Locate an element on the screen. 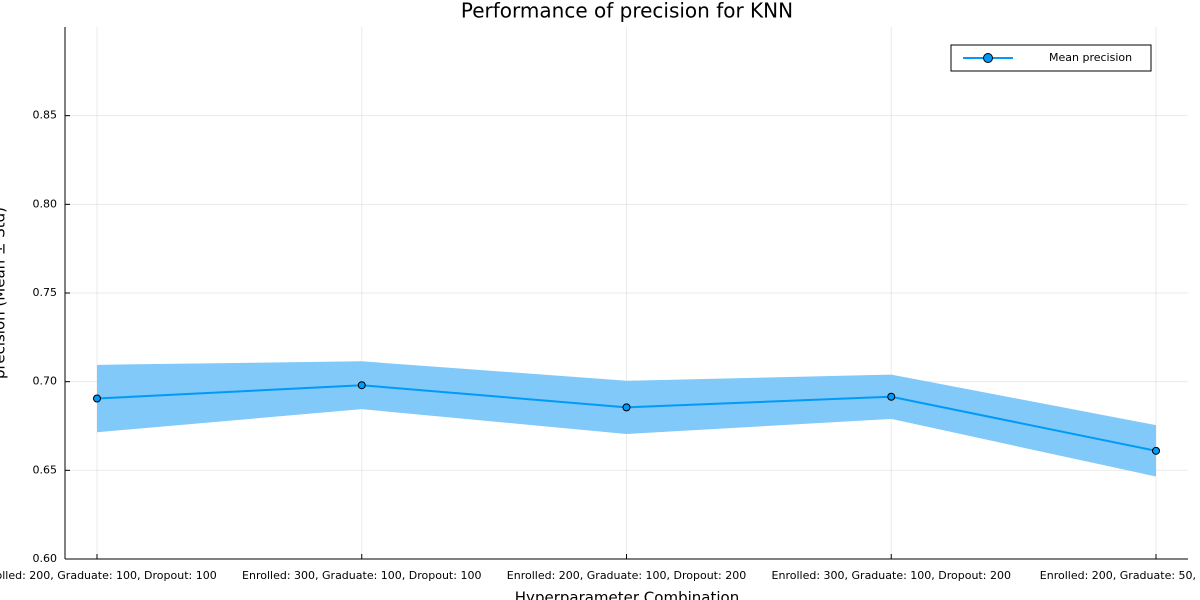  legend-label: Mean precision is located at coordinates (1090, 57).